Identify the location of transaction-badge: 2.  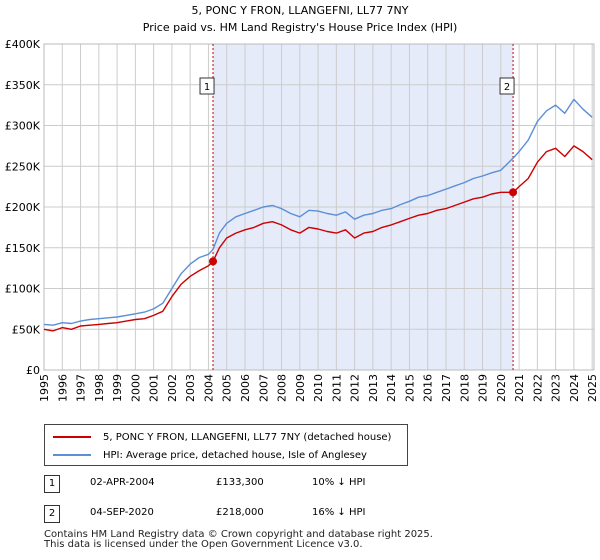
(52, 514).